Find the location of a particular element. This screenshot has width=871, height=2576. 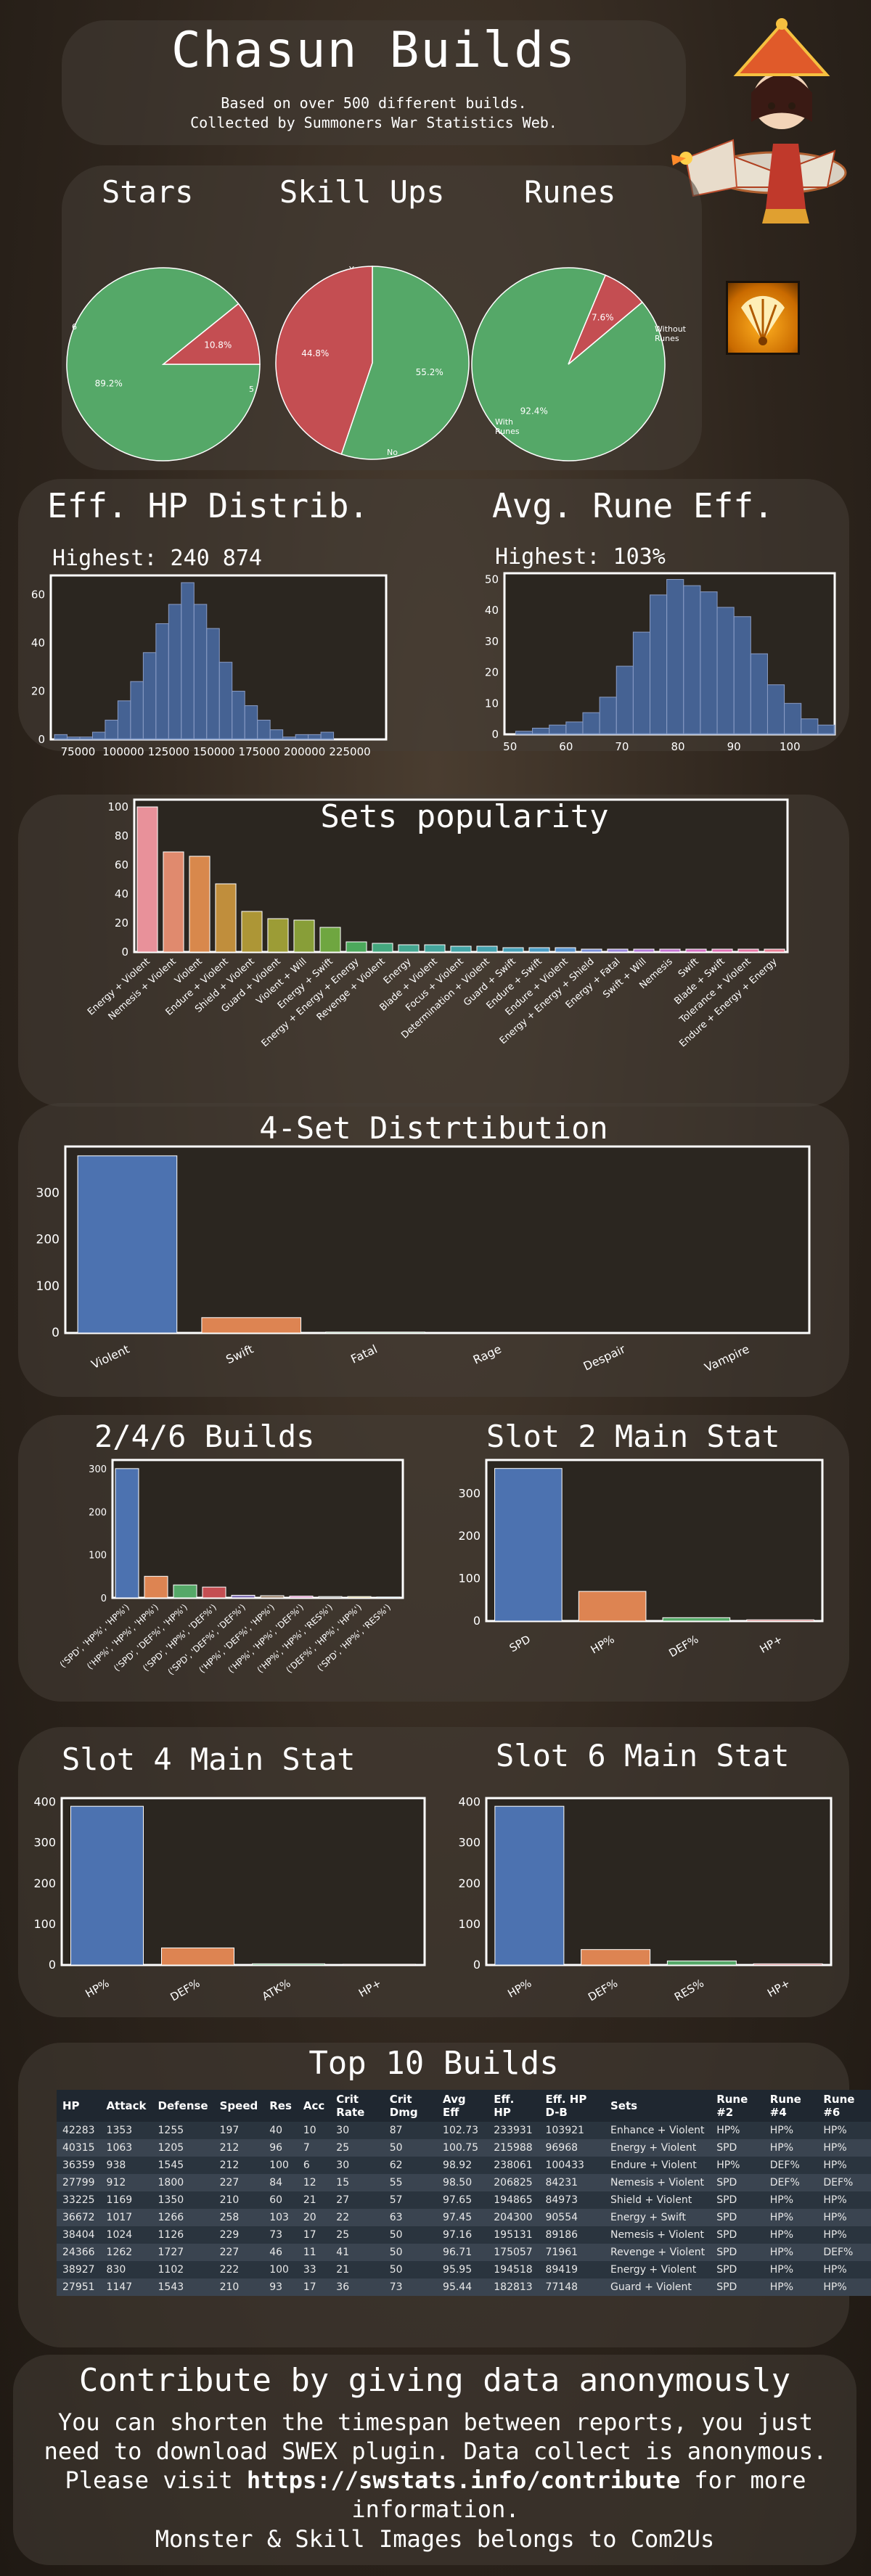

builds246-title: 2/4/6 Builds is located at coordinates (204, 1436).